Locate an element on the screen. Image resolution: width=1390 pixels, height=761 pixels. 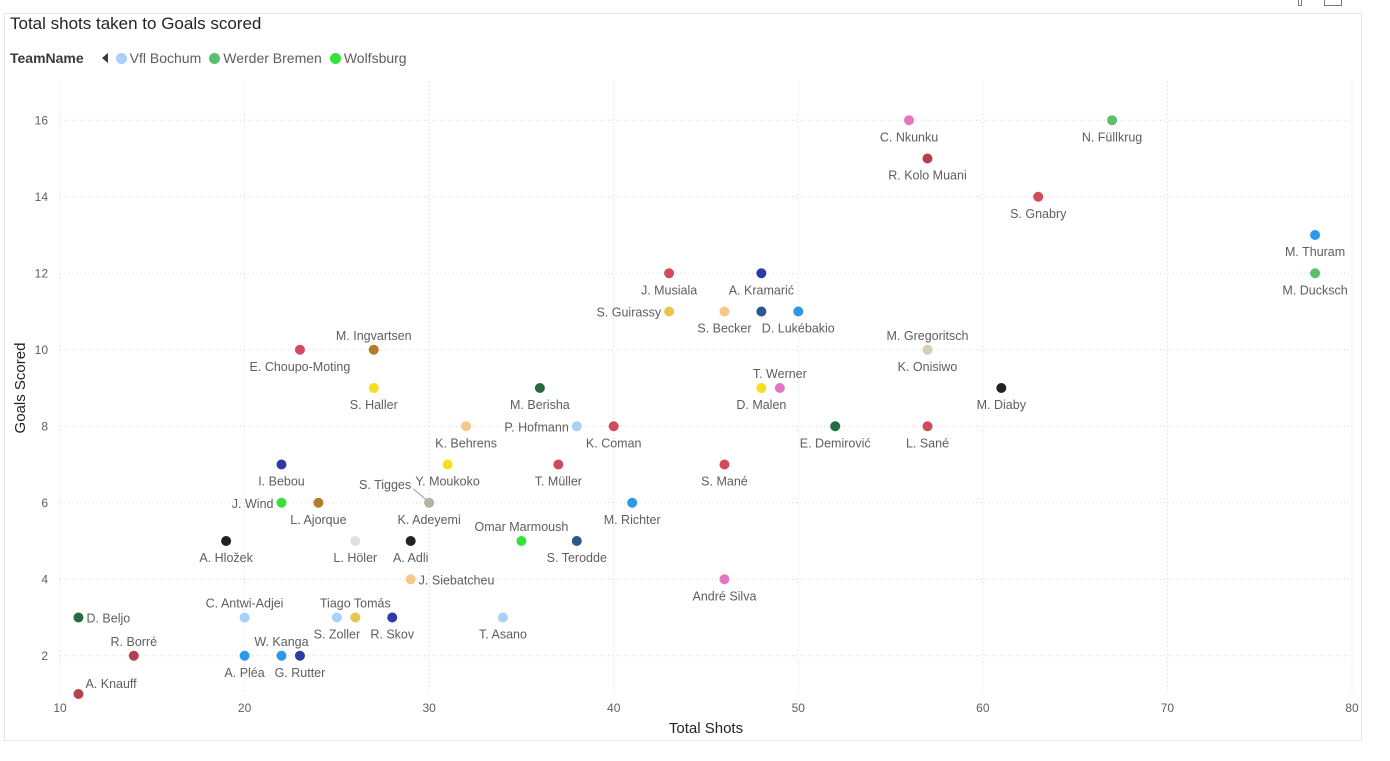
point-label: Omar Marmoush is located at coordinates (522, 527).